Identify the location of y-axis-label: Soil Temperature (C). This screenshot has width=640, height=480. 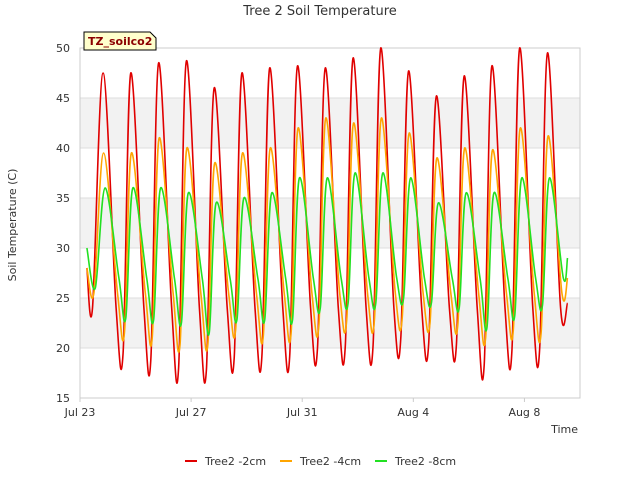
(12, 225).